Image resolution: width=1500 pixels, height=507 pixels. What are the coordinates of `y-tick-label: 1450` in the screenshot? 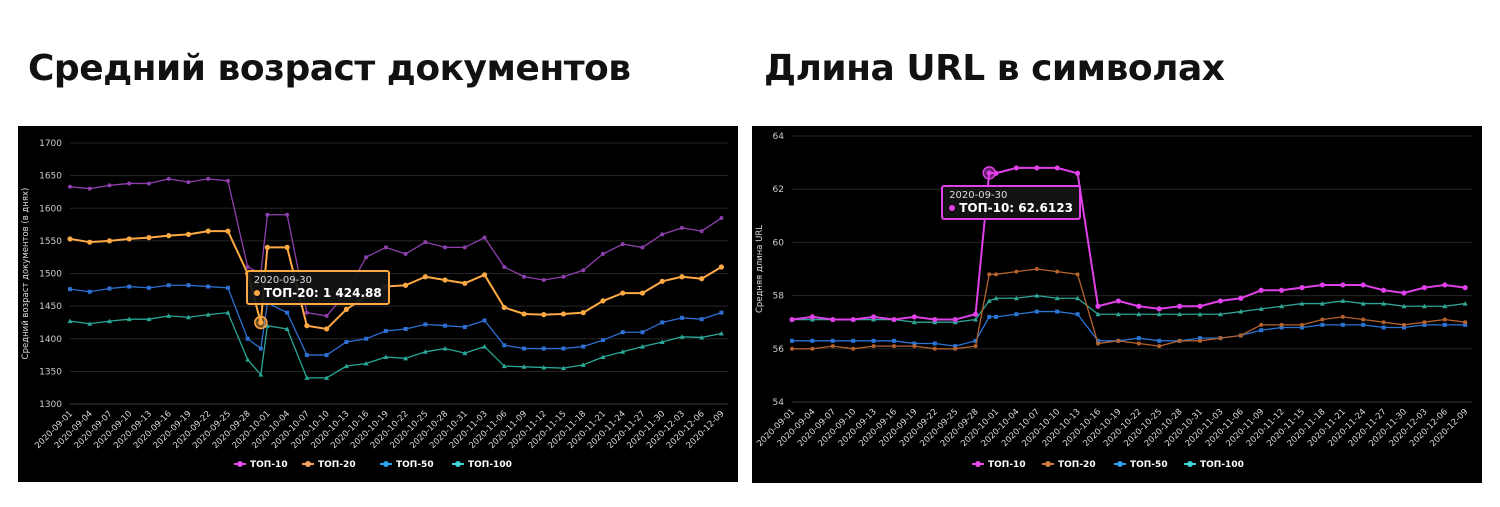 It's located at (50, 307).